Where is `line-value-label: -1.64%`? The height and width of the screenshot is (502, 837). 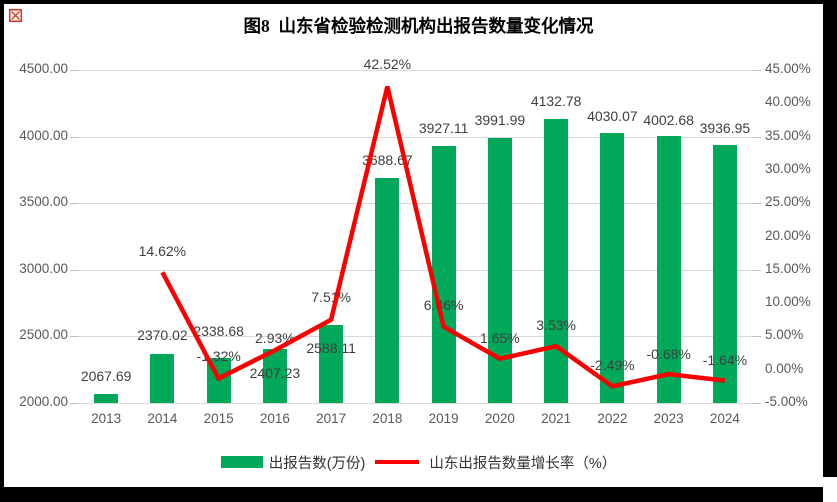 line-value-label: -1.64% is located at coordinates (725, 359).